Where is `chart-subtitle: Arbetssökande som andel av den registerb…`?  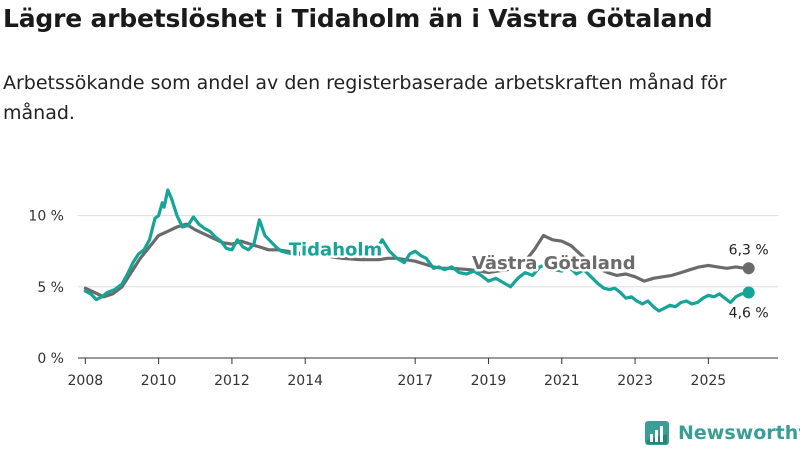 chart-subtitle: Arbetssökande som andel av den registerb… is located at coordinates (365, 98).